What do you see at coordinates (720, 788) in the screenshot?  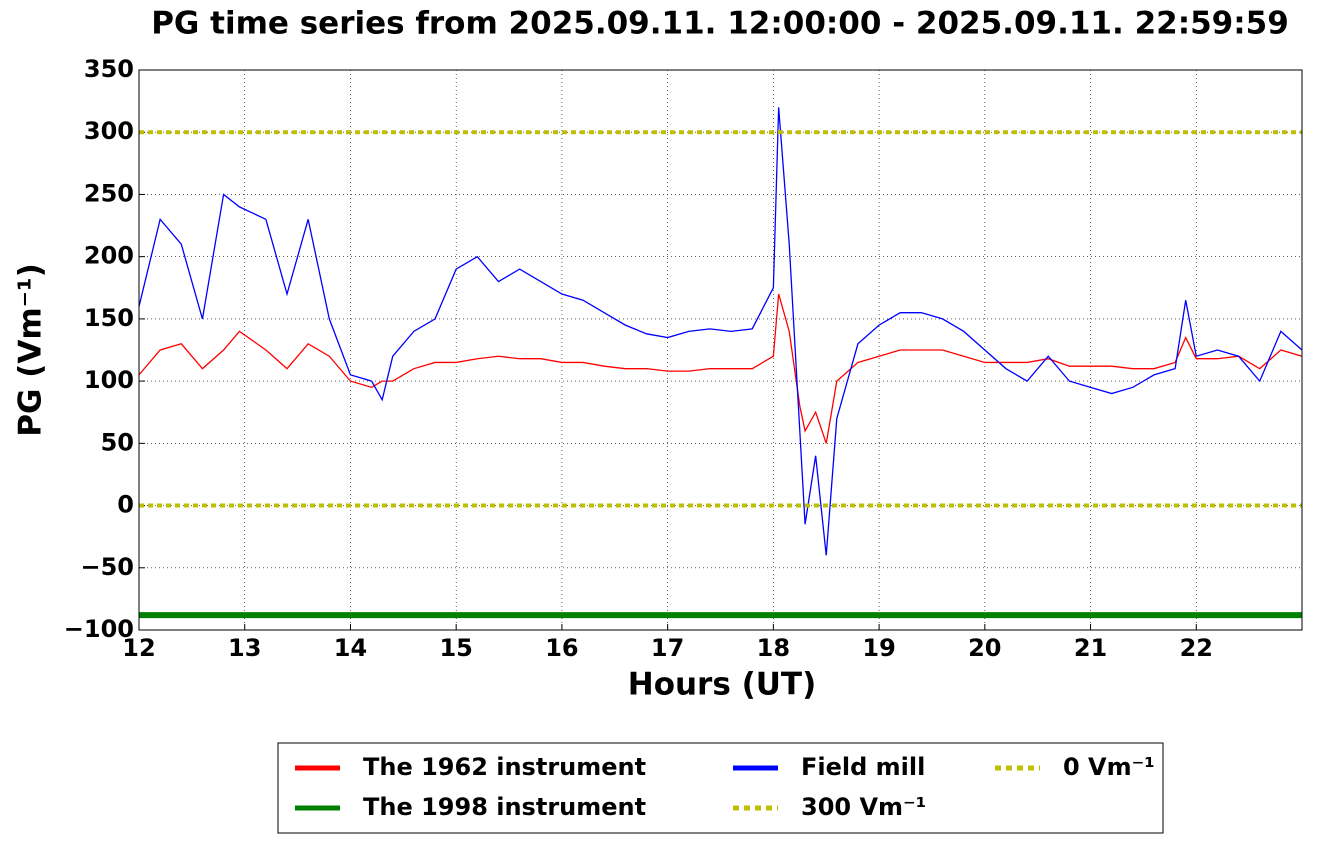 I see `legend` at bounding box center [720, 788].